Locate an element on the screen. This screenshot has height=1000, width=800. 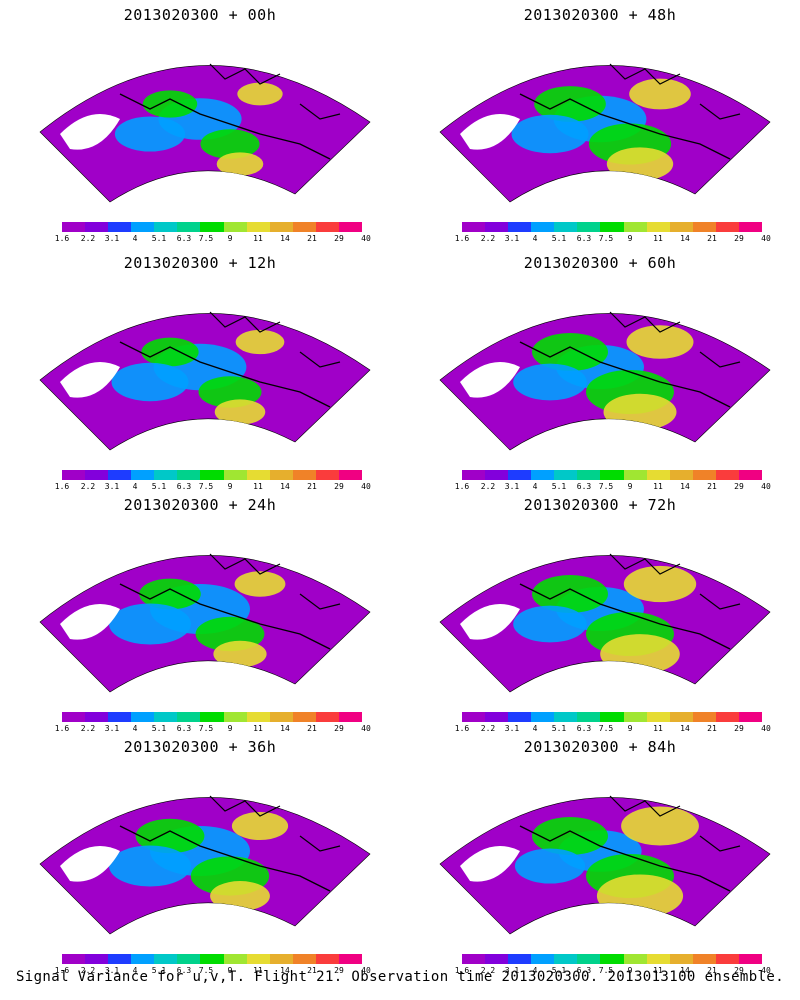
colorbar-labels: 1.6 2.2 3.1 4 5.1 6.3 7.5 9 11 14 21 29 40 is located at coordinates (609, 972).